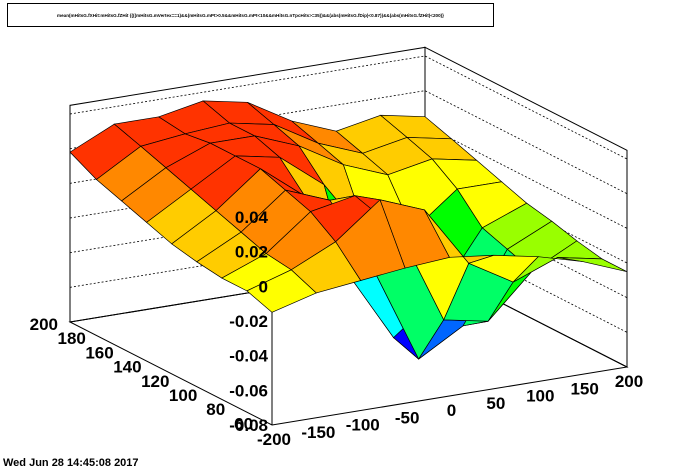 The height and width of the screenshot is (472, 696). What do you see at coordinates (584, 388) in the screenshot?
I see `x-tick-label: 150` at bounding box center [584, 388].